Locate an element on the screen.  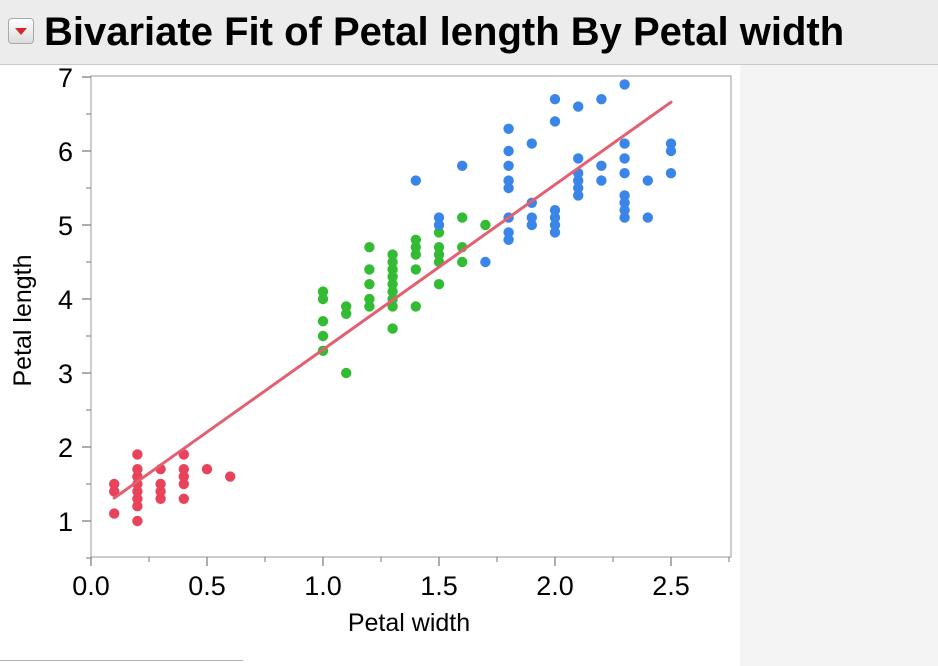
x-tick-label: 1.5 is located at coordinates (439, 586).